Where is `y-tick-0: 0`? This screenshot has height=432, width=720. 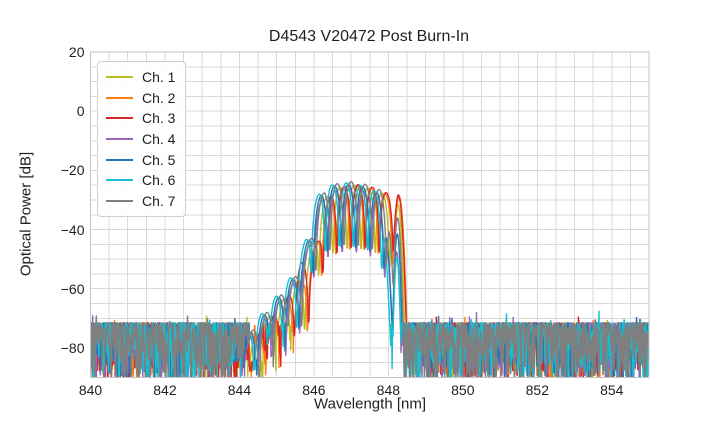
y-tick-0: 0 is located at coordinates (80, 111).